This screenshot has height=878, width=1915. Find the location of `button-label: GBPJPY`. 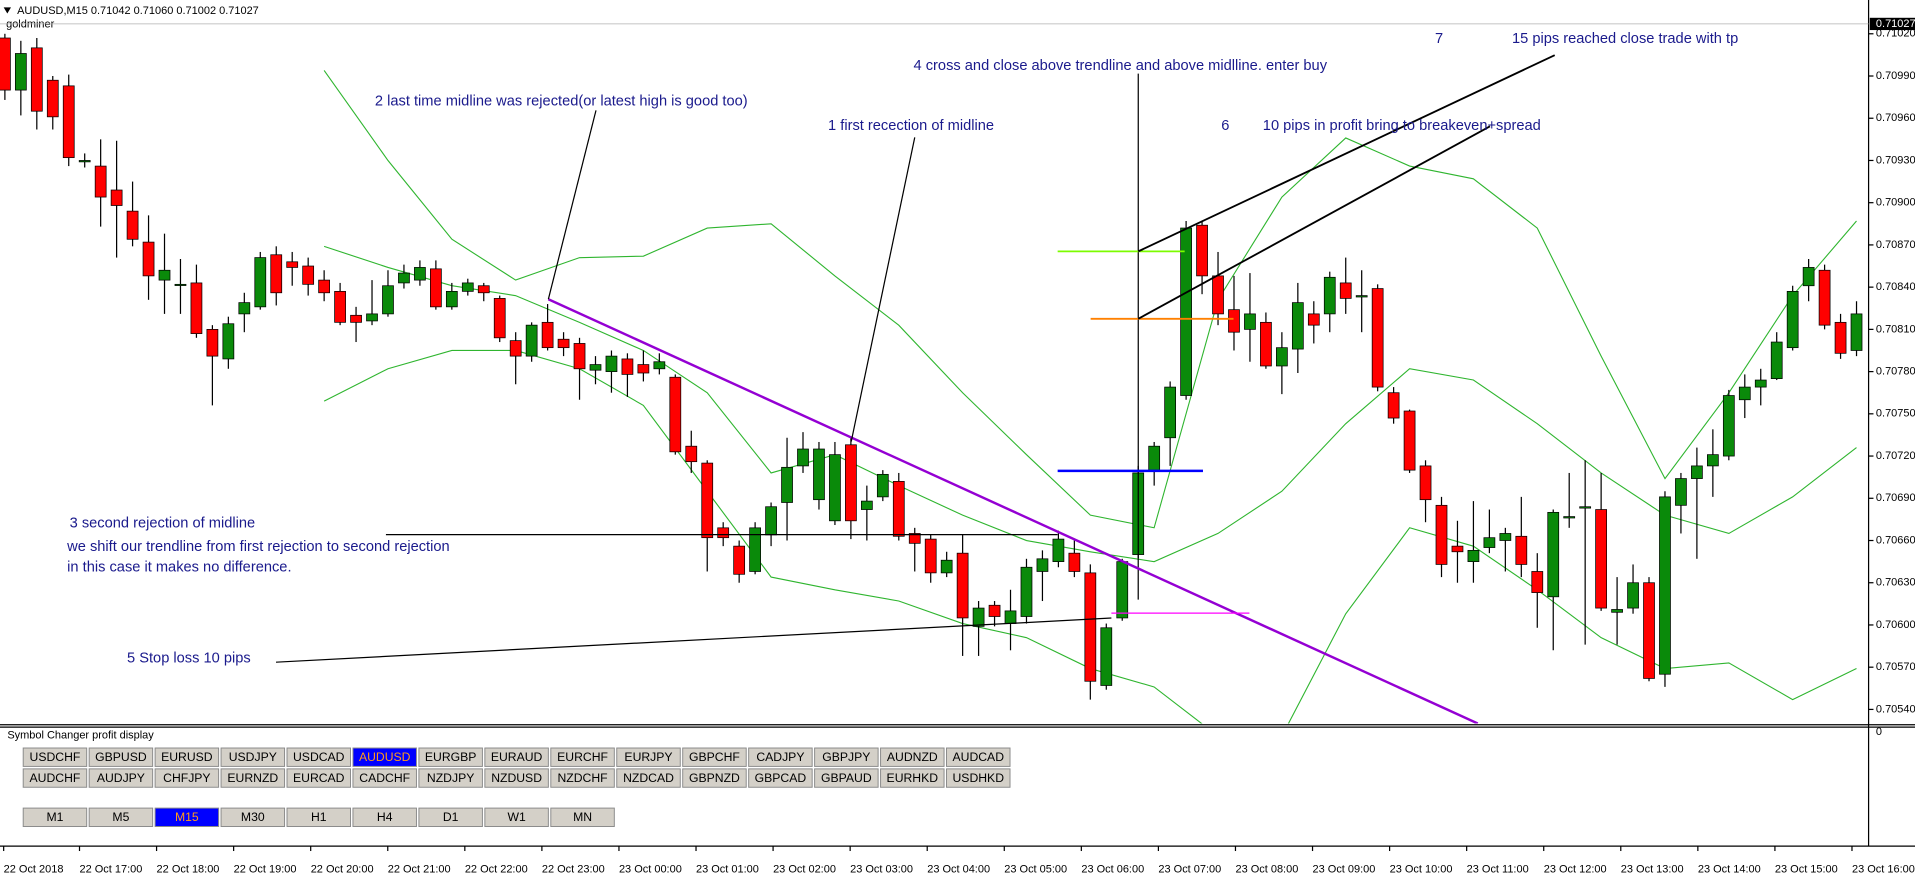

button-label: GBPJPY is located at coordinates (846, 757).